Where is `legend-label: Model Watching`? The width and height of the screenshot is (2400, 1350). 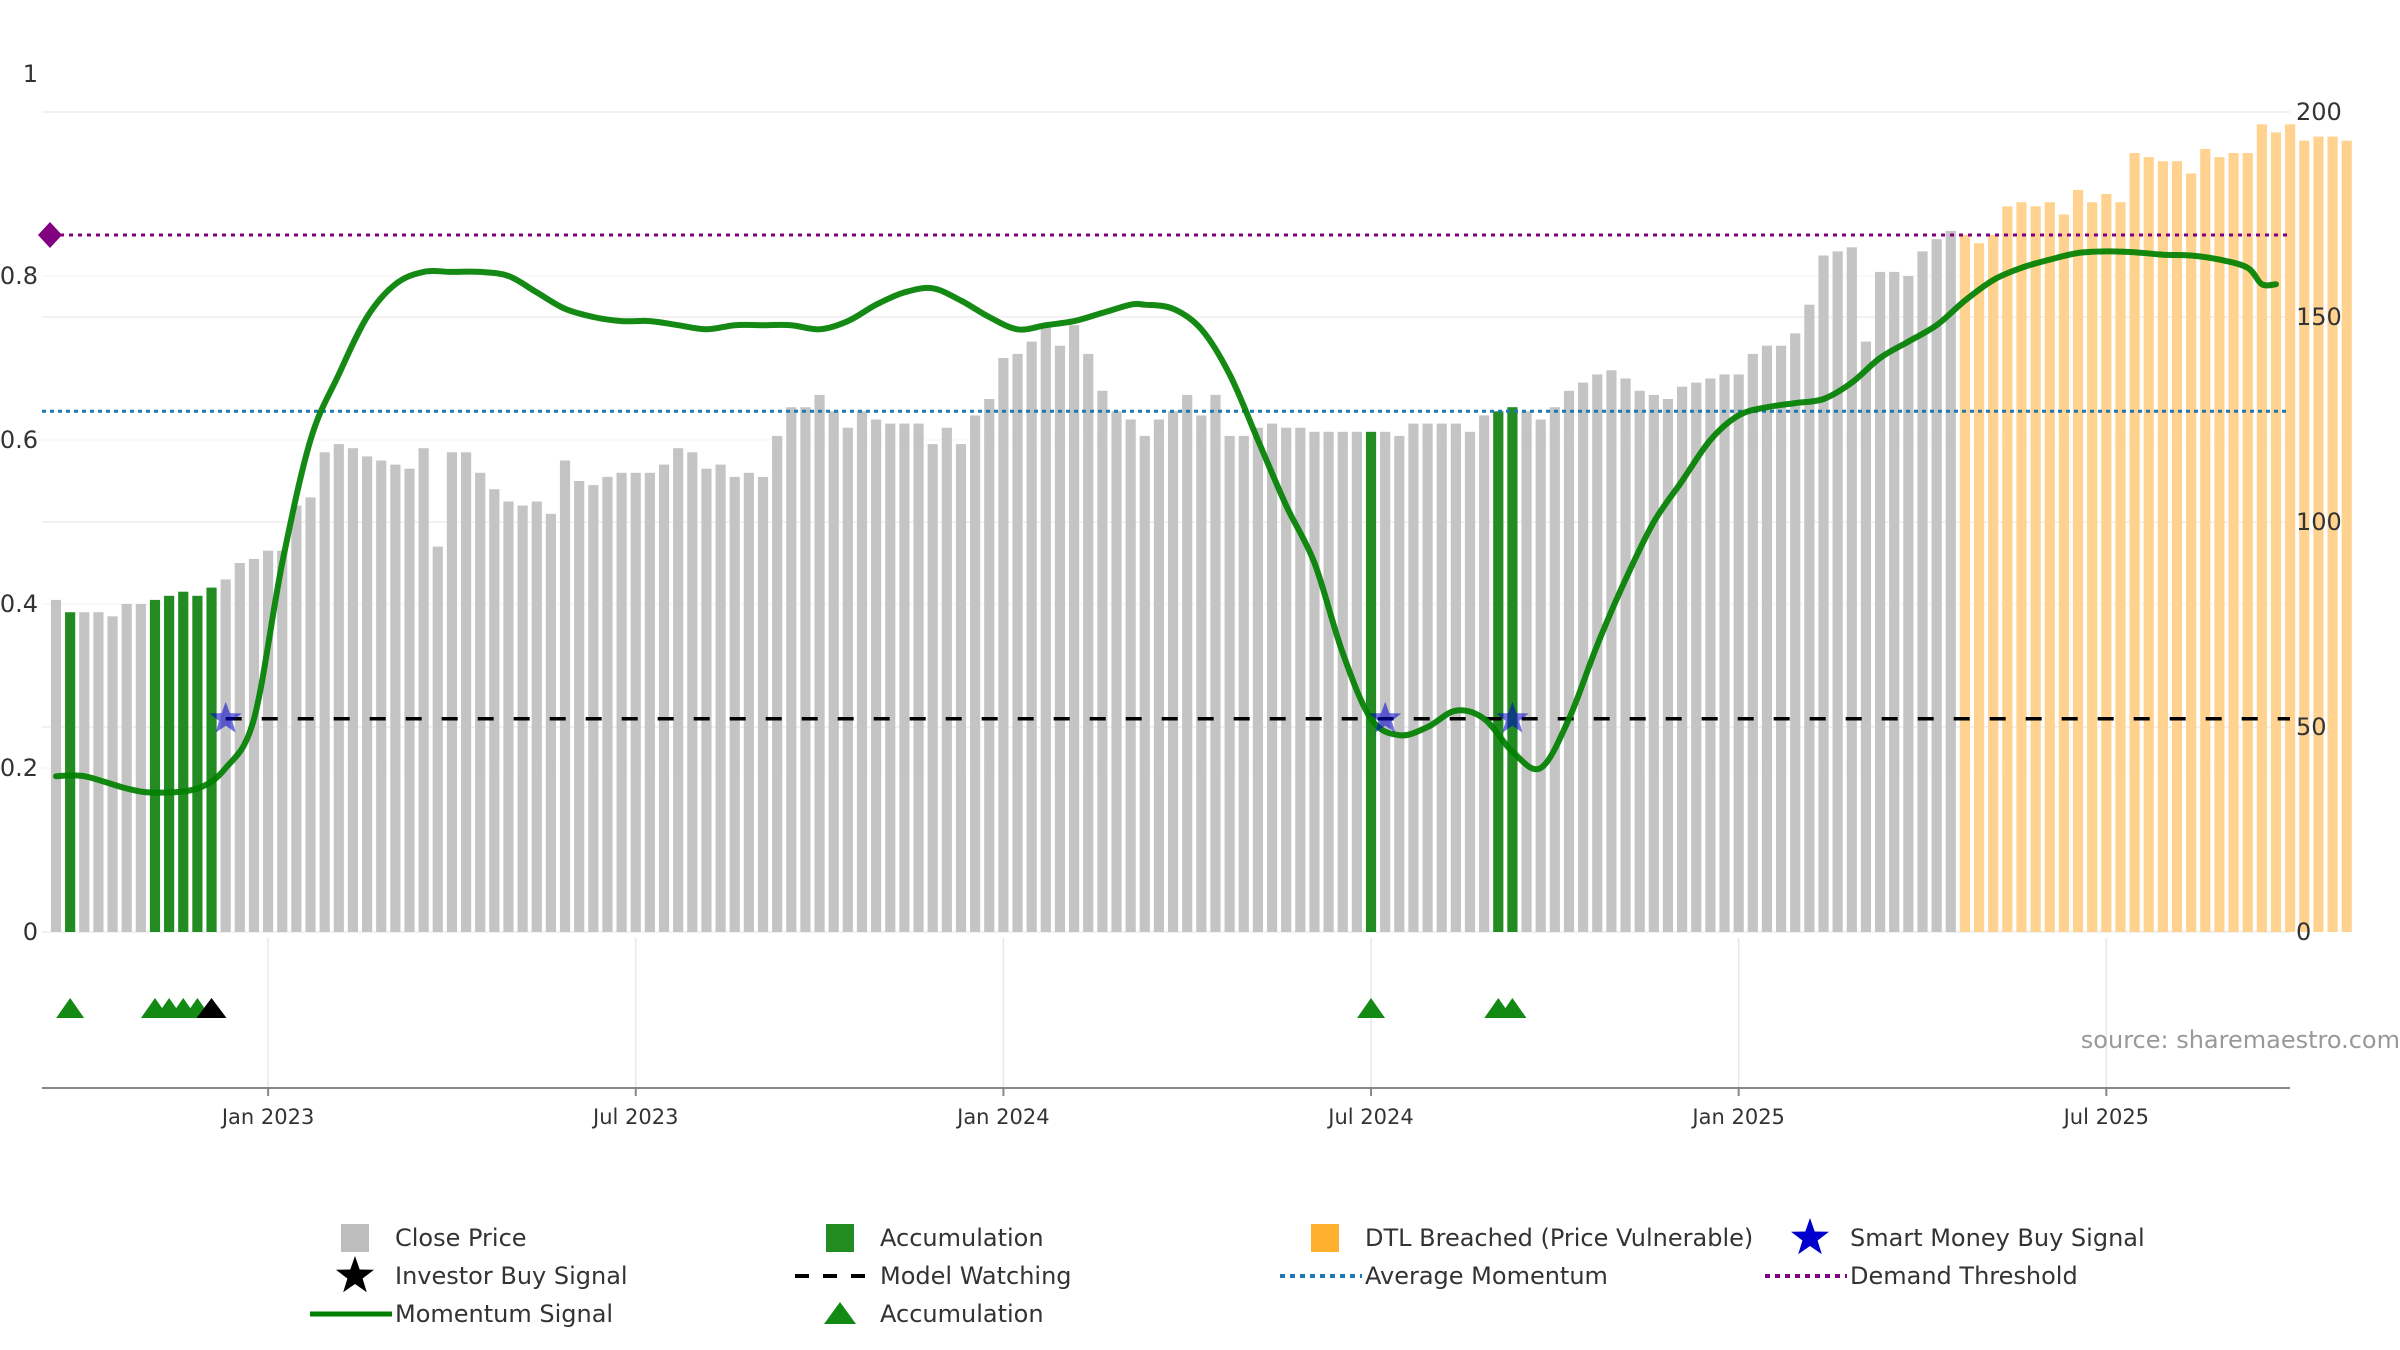
legend-label: Model Watching is located at coordinates (976, 1276).